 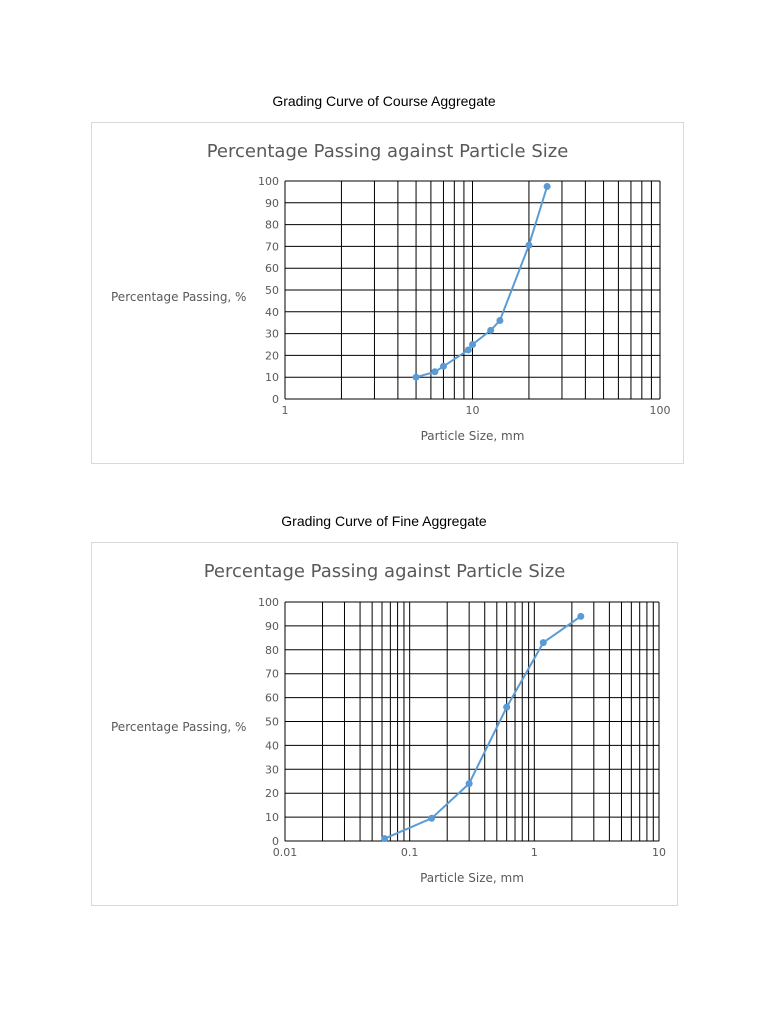 I want to click on x-tick-label: 0.1, so click(x=410, y=852).